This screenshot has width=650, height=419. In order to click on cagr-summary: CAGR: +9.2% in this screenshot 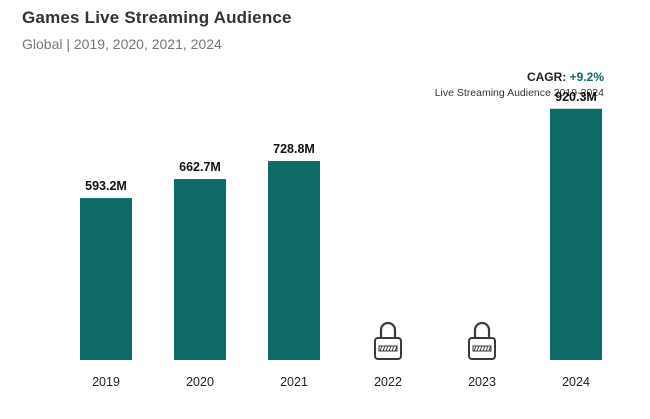, I will do `click(565, 77)`.